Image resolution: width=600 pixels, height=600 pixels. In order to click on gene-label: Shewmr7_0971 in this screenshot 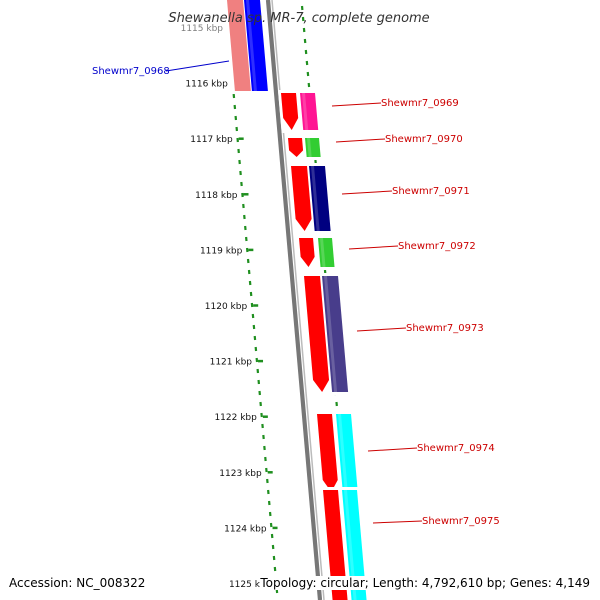, I will do `click(431, 191)`.